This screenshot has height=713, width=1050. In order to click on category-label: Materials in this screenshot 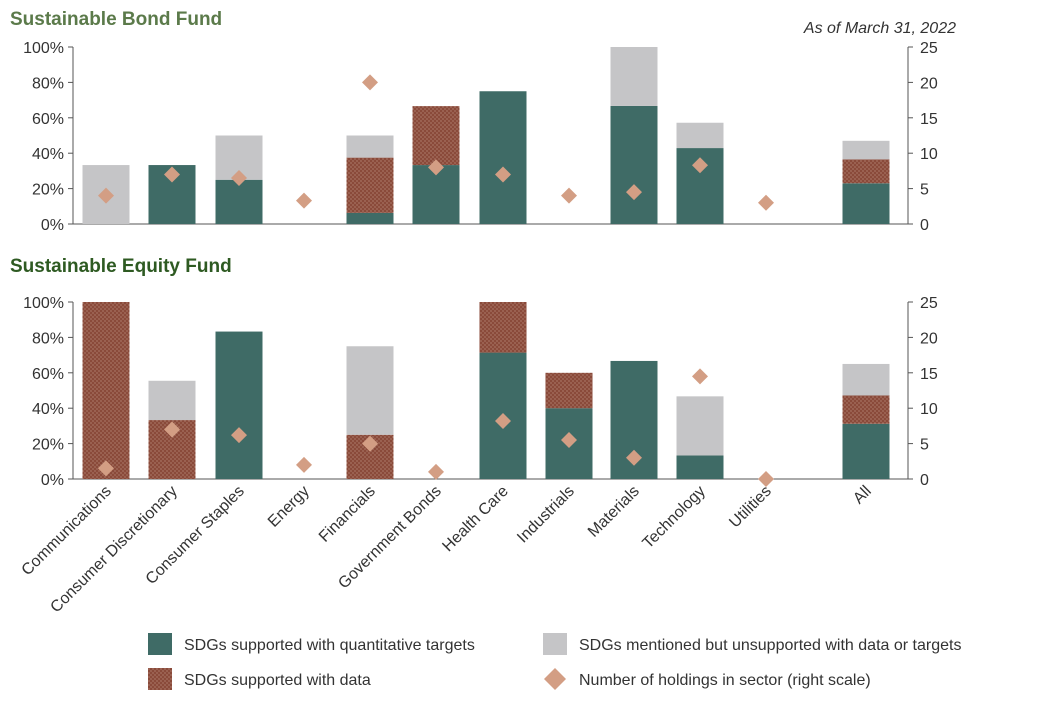, I will do `click(614, 512)`.